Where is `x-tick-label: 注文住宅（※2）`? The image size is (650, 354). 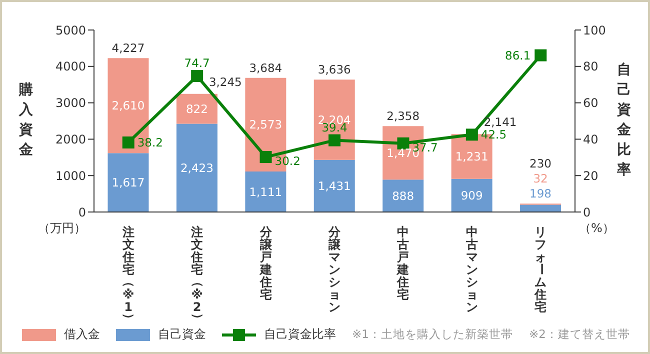 x-tick-label: 注文住宅（※2） is located at coordinates (197, 275).